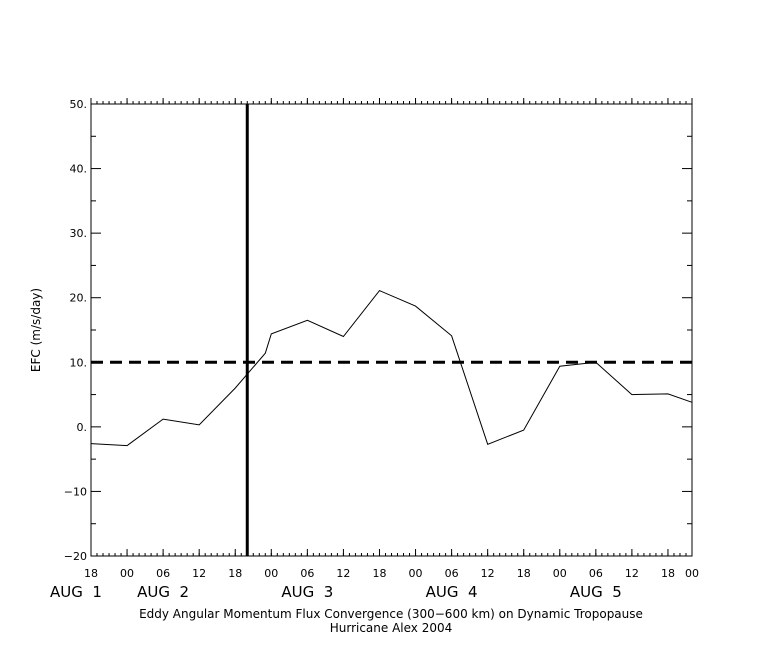 The height and width of the screenshot is (662, 768). Describe the element at coordinates (307, 592) in the screenshot. I see `x-date-label: AUG 3` at that location.